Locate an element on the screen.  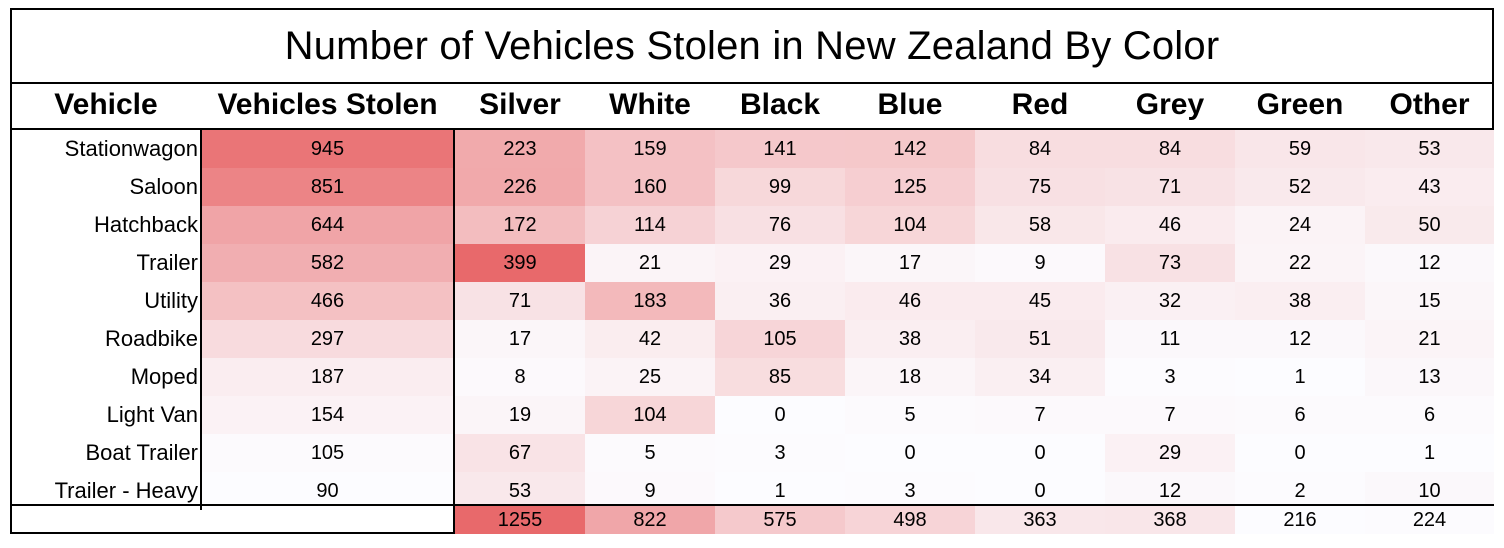
cell-boat-trailer-red: 0 is located at coordinates (1040, 453).